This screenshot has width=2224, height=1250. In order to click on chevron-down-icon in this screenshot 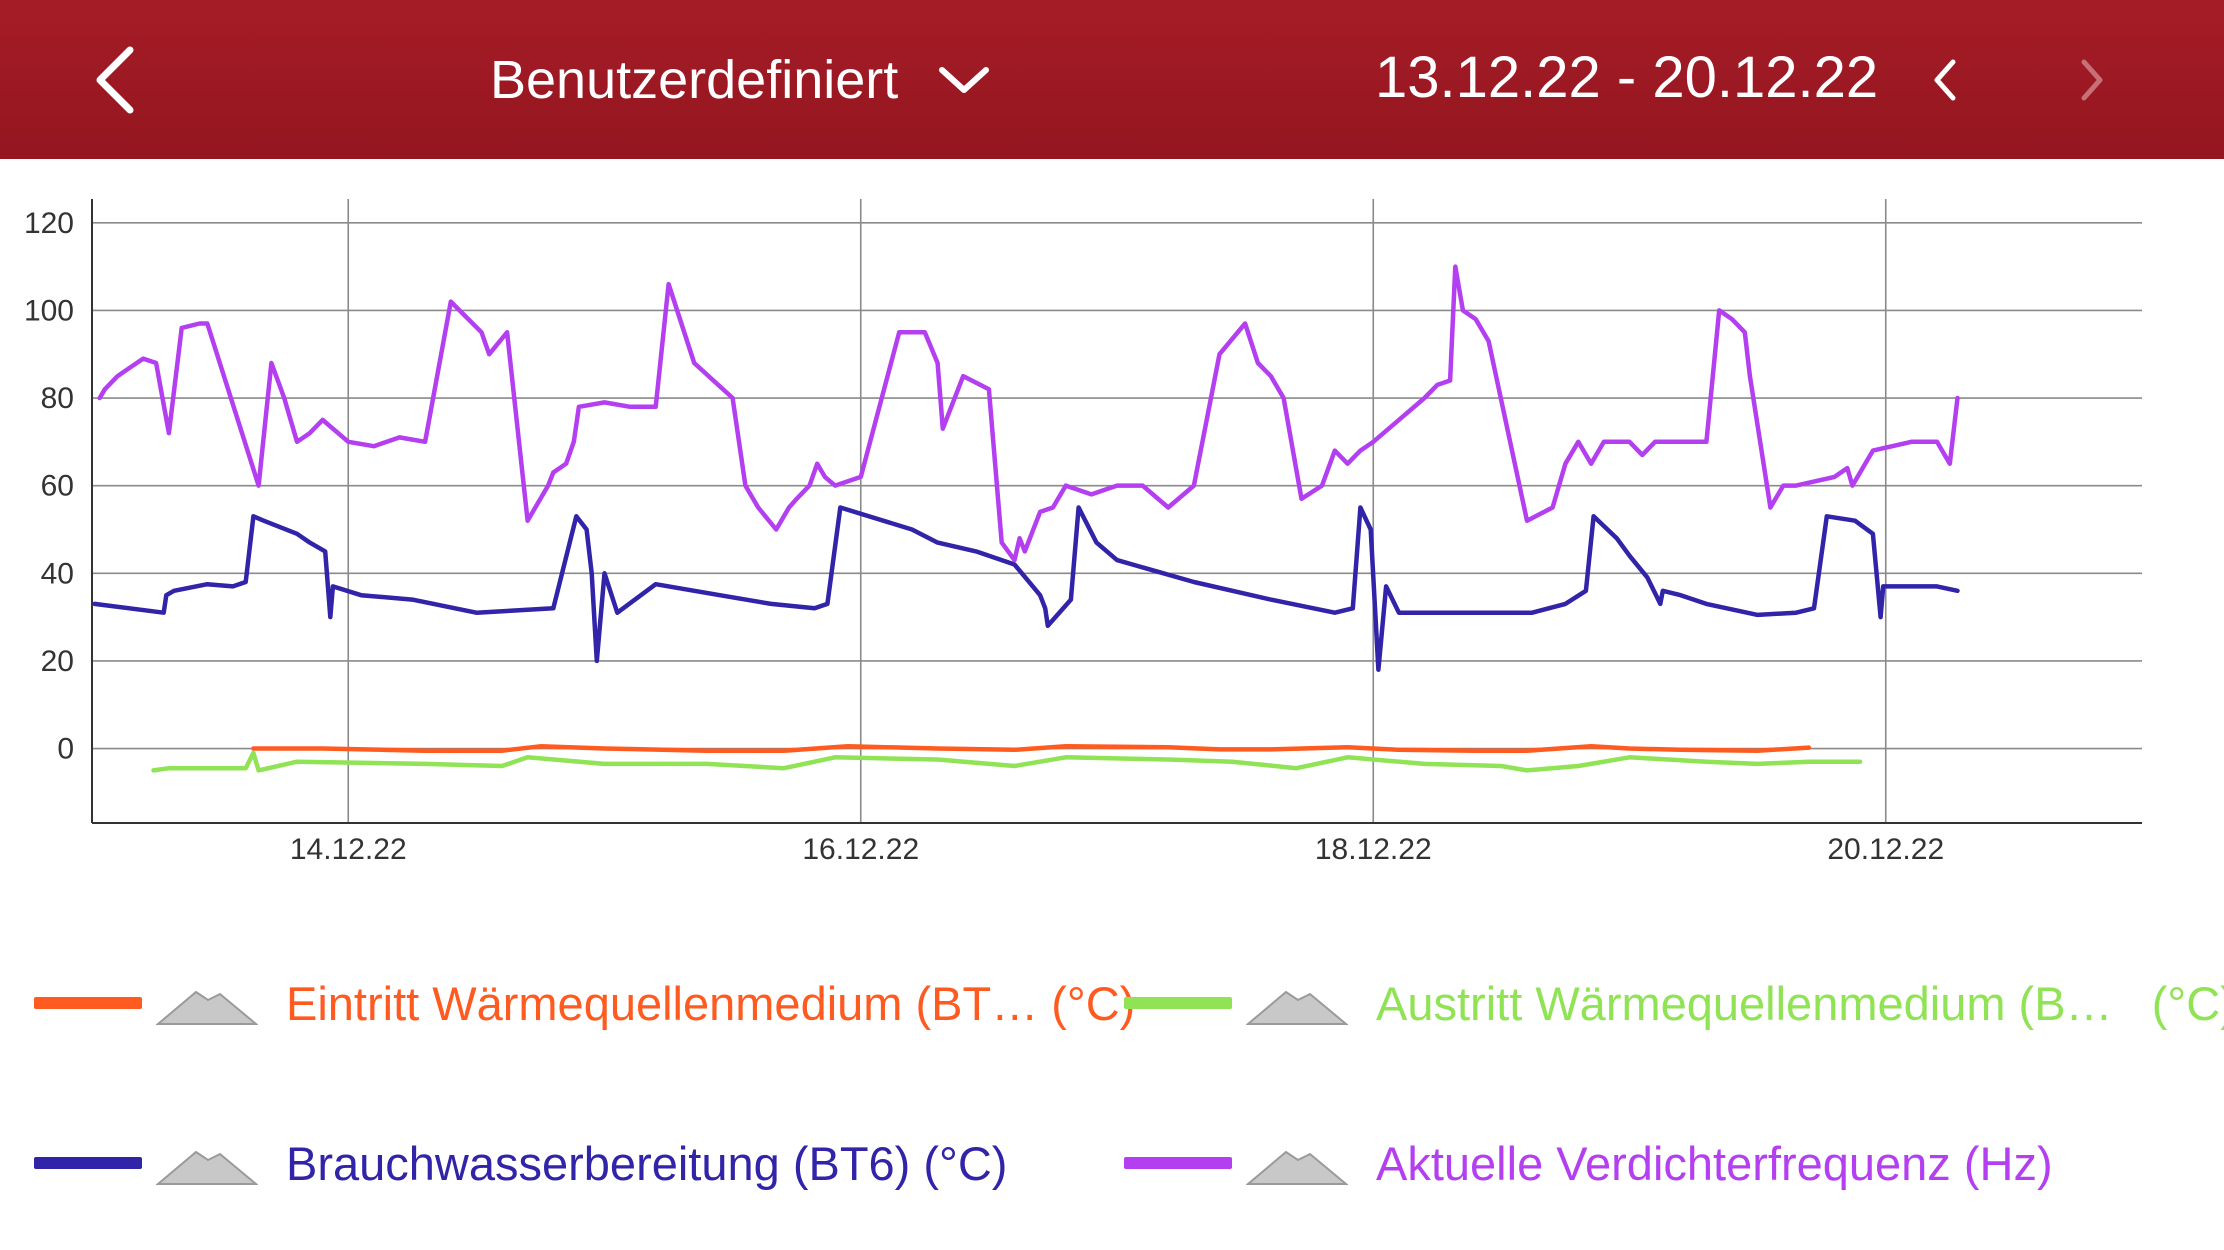, I will do `click(964, 80)`.